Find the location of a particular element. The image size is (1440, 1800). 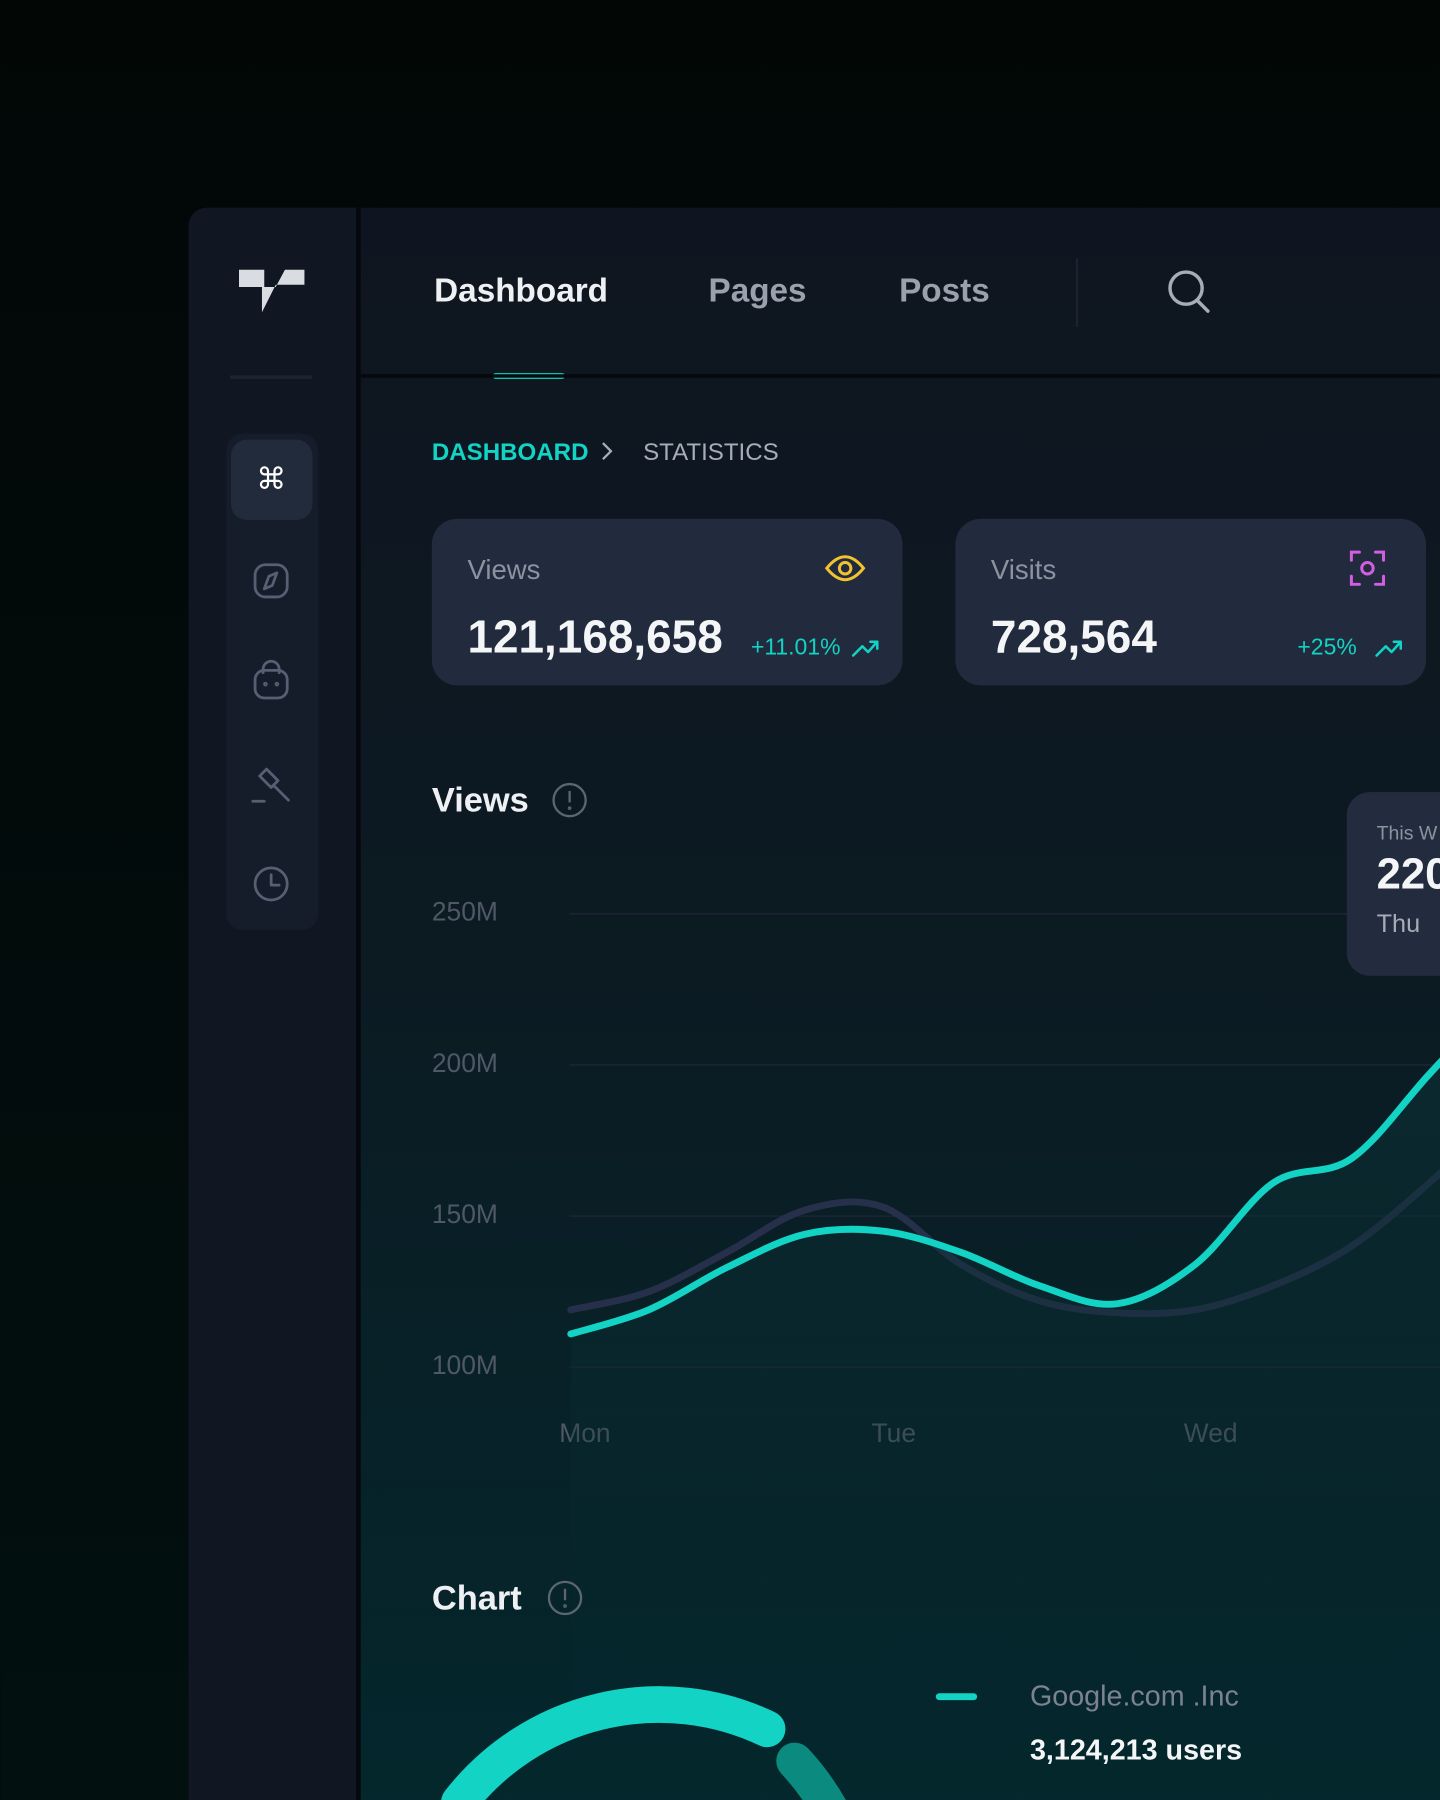

legend-value: 3,124,213 users is located at coordinates (1136, 1750).